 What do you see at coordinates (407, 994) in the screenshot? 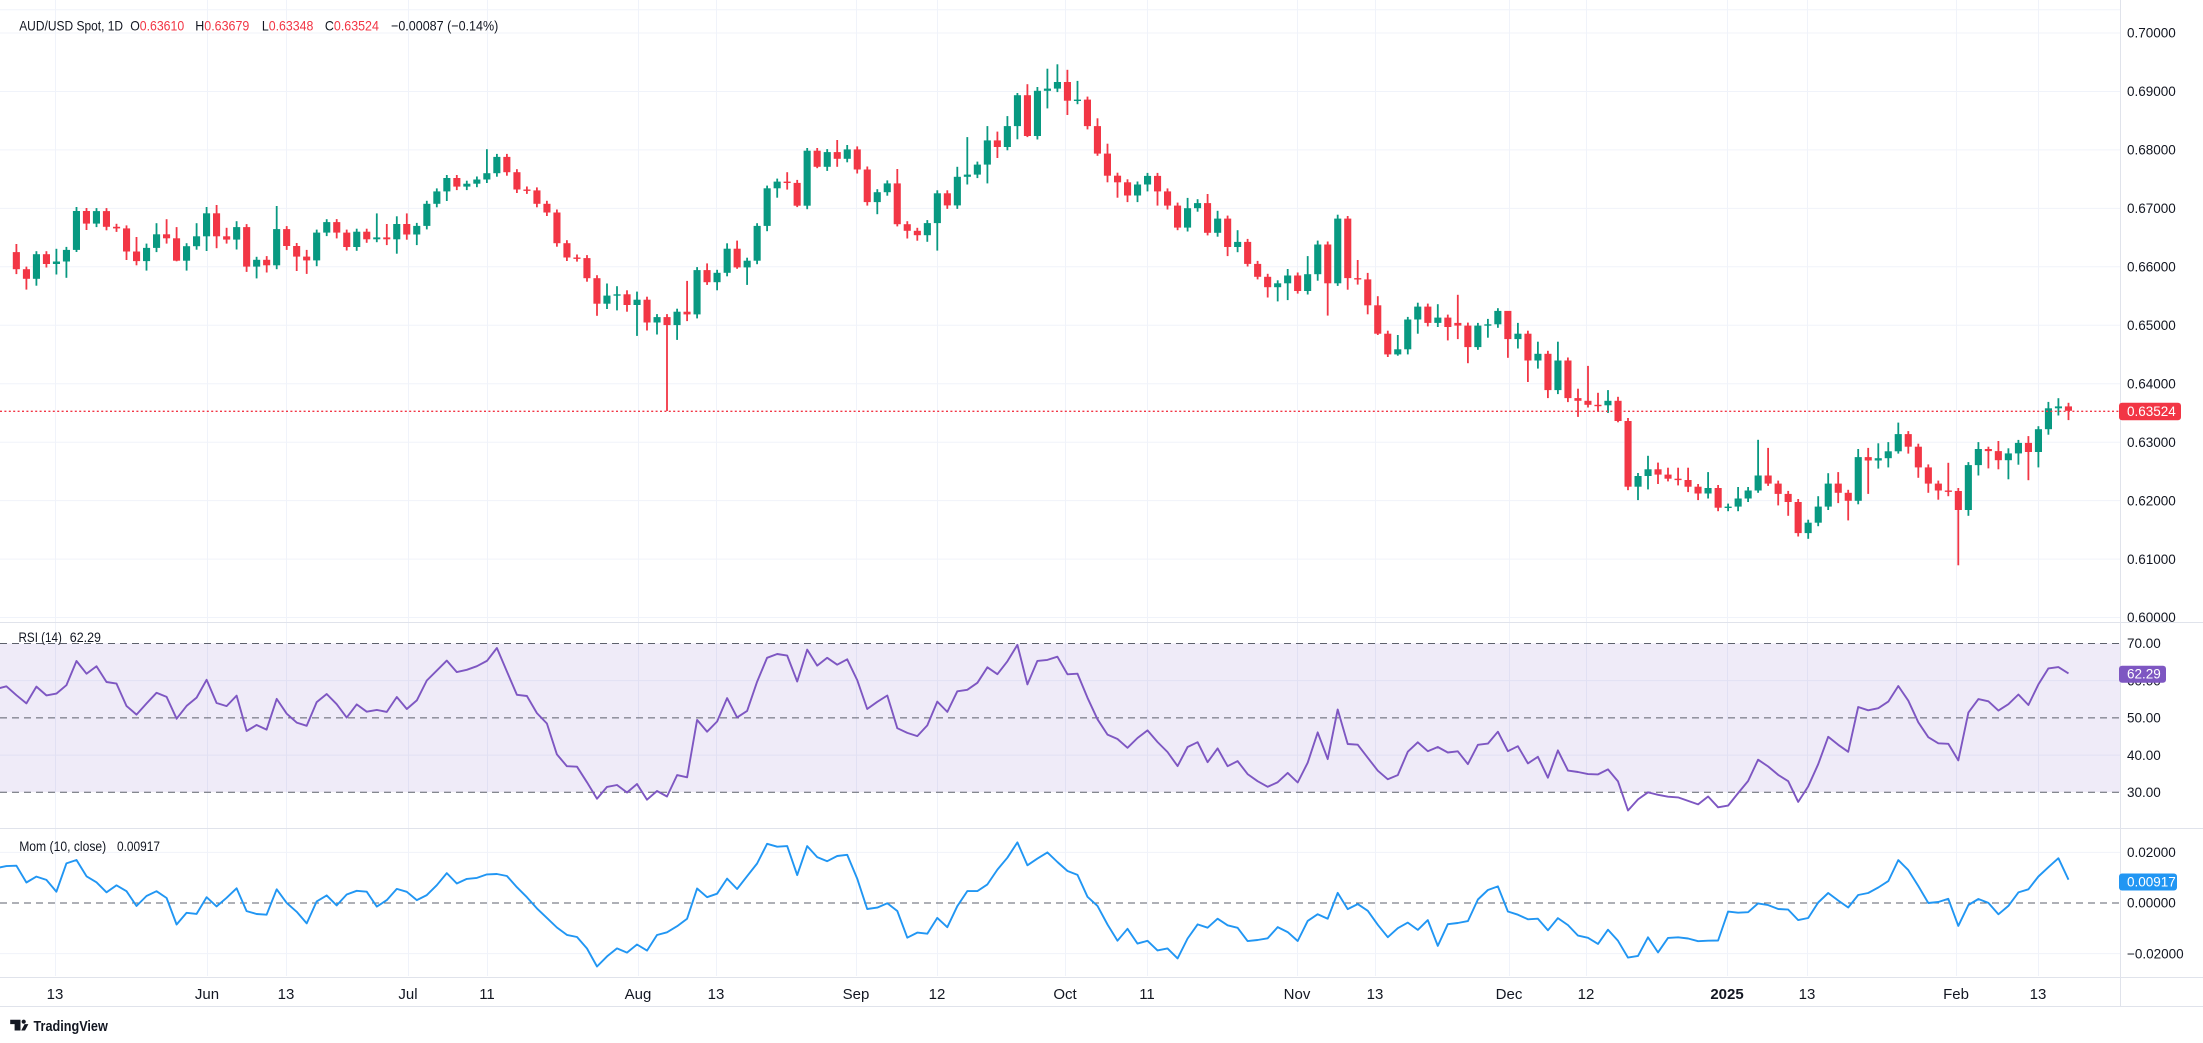
I see `svg-text: Jul` at bounding box center [407, 994].